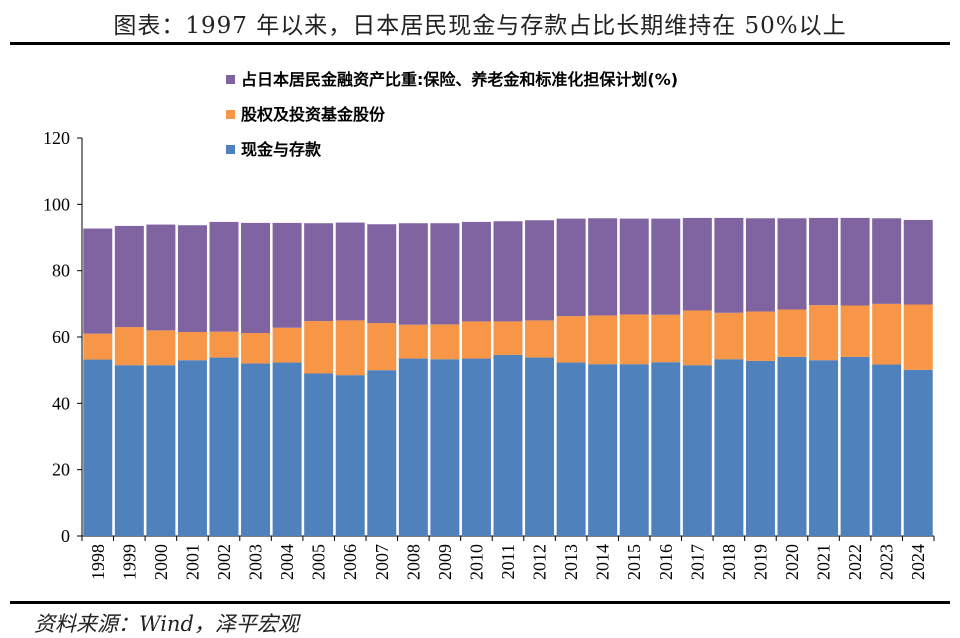  I want to click on x-tick-label: 2012, so click(540, 562).